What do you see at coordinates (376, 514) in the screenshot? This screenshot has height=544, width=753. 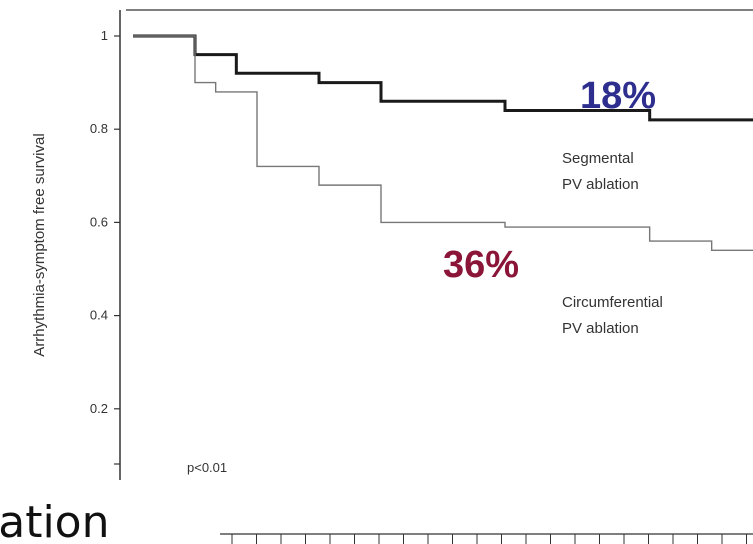 I see `slide-overlay` at bounding box center [376, 514].